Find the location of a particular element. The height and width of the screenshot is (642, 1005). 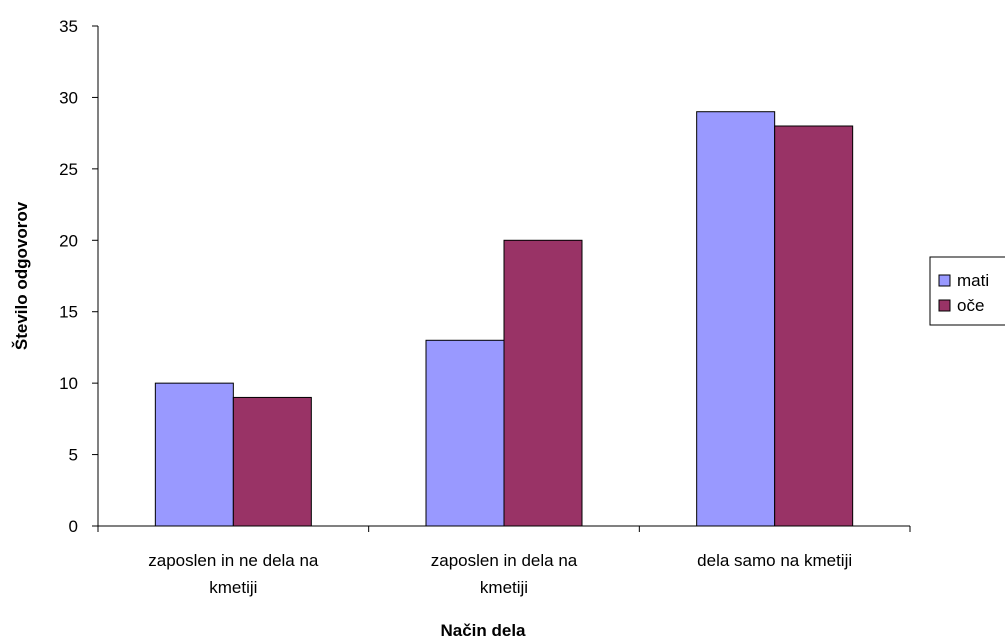

y-tick-label: 5 is located at coordinates (73, 455).